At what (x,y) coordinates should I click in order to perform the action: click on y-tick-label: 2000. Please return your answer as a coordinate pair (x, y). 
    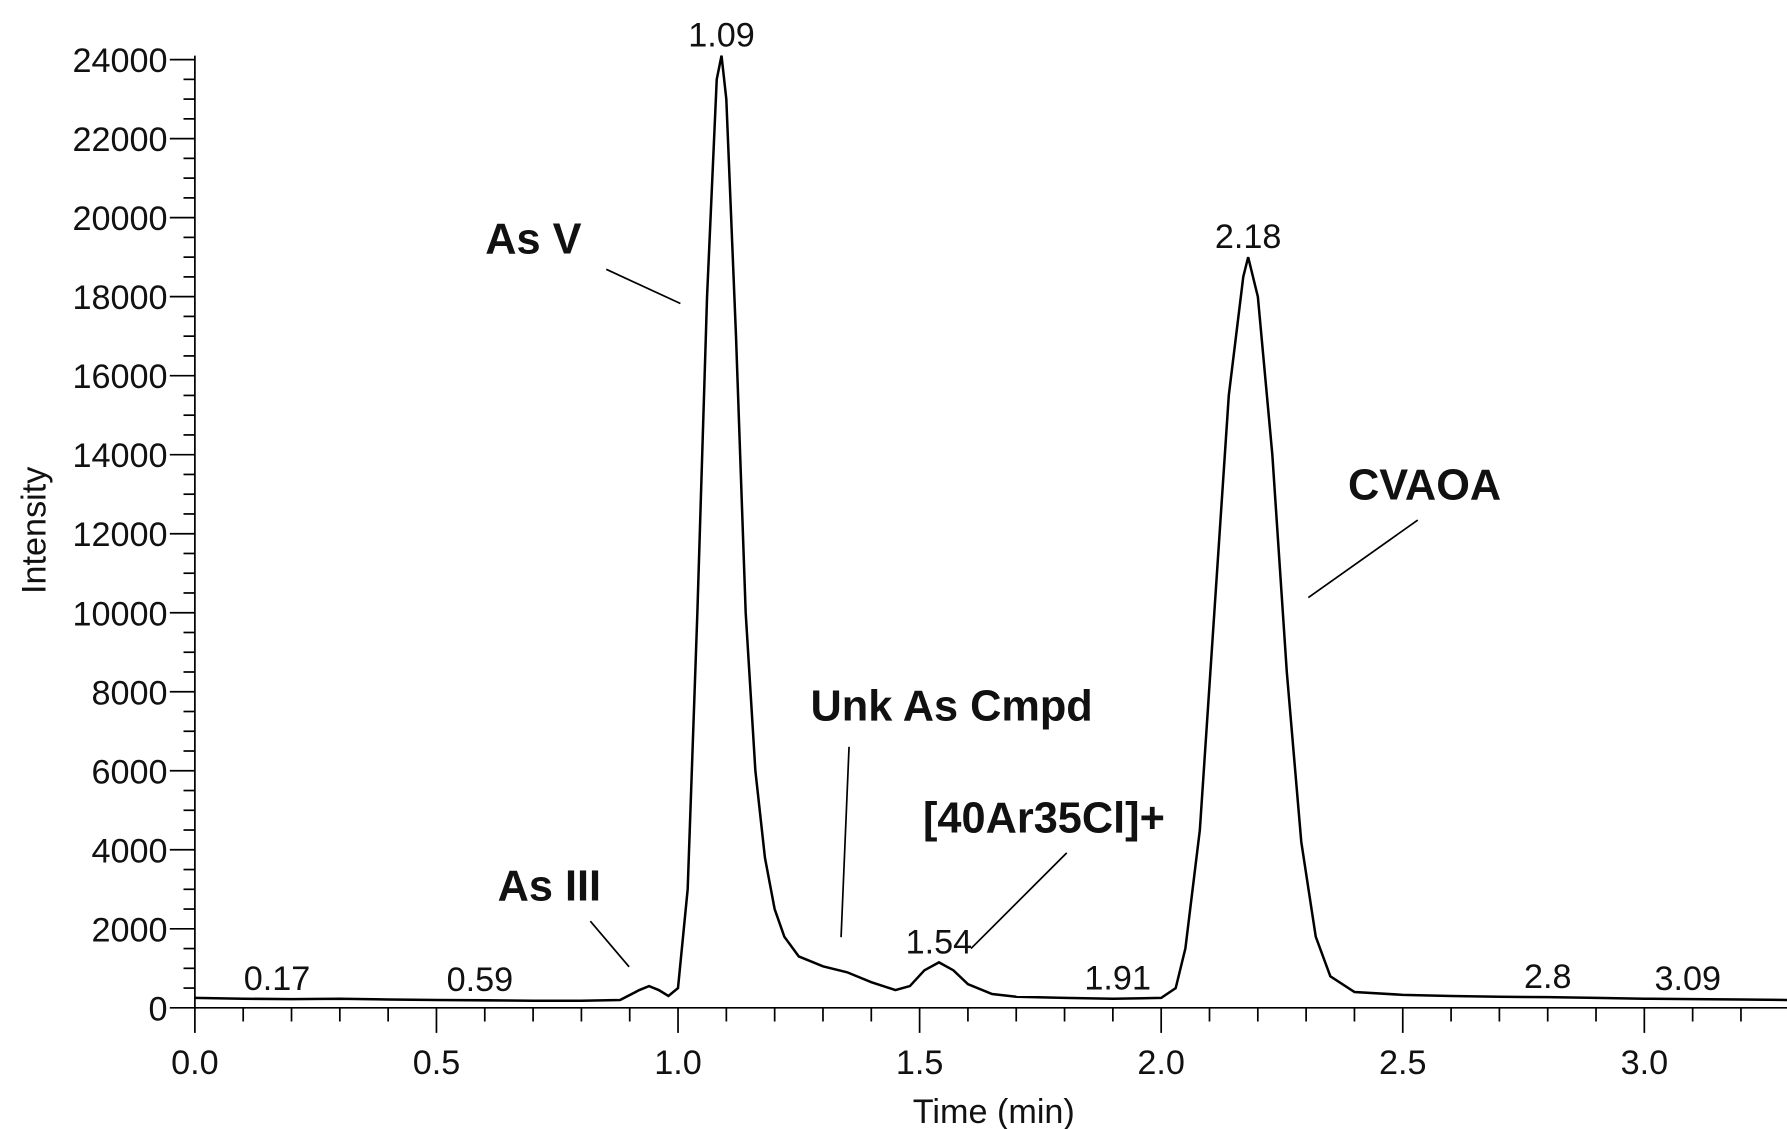
    Looking at the image, I should click on (129, 930).